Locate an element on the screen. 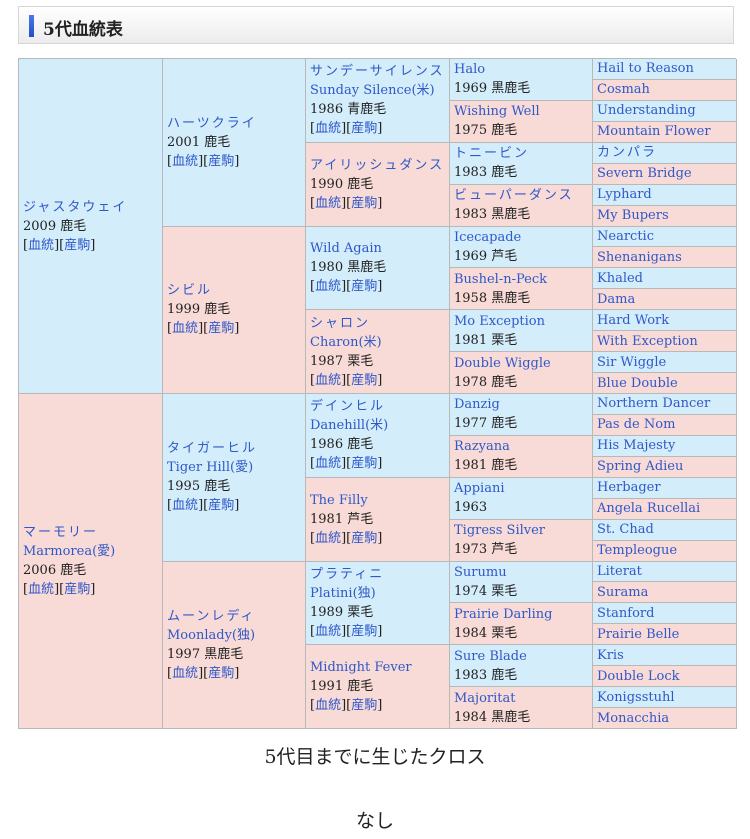 Image resolution: width=750 pixels, height=839 pixels. horse-name: Marmorea(愛) is located at coordinates (69, 551).